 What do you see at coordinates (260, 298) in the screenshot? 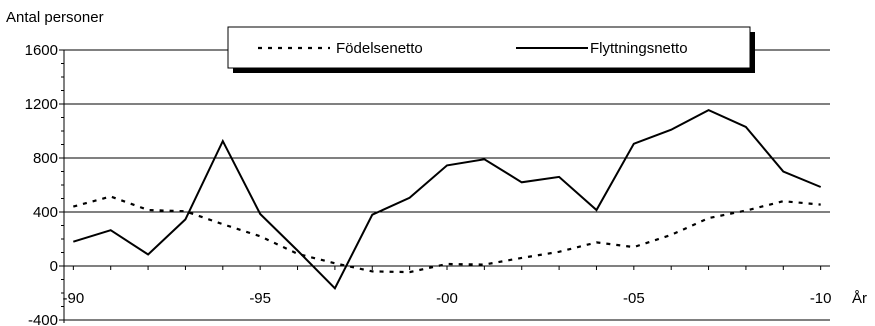
I see `x-tick-label: -95` at bounding box center [260, 298].